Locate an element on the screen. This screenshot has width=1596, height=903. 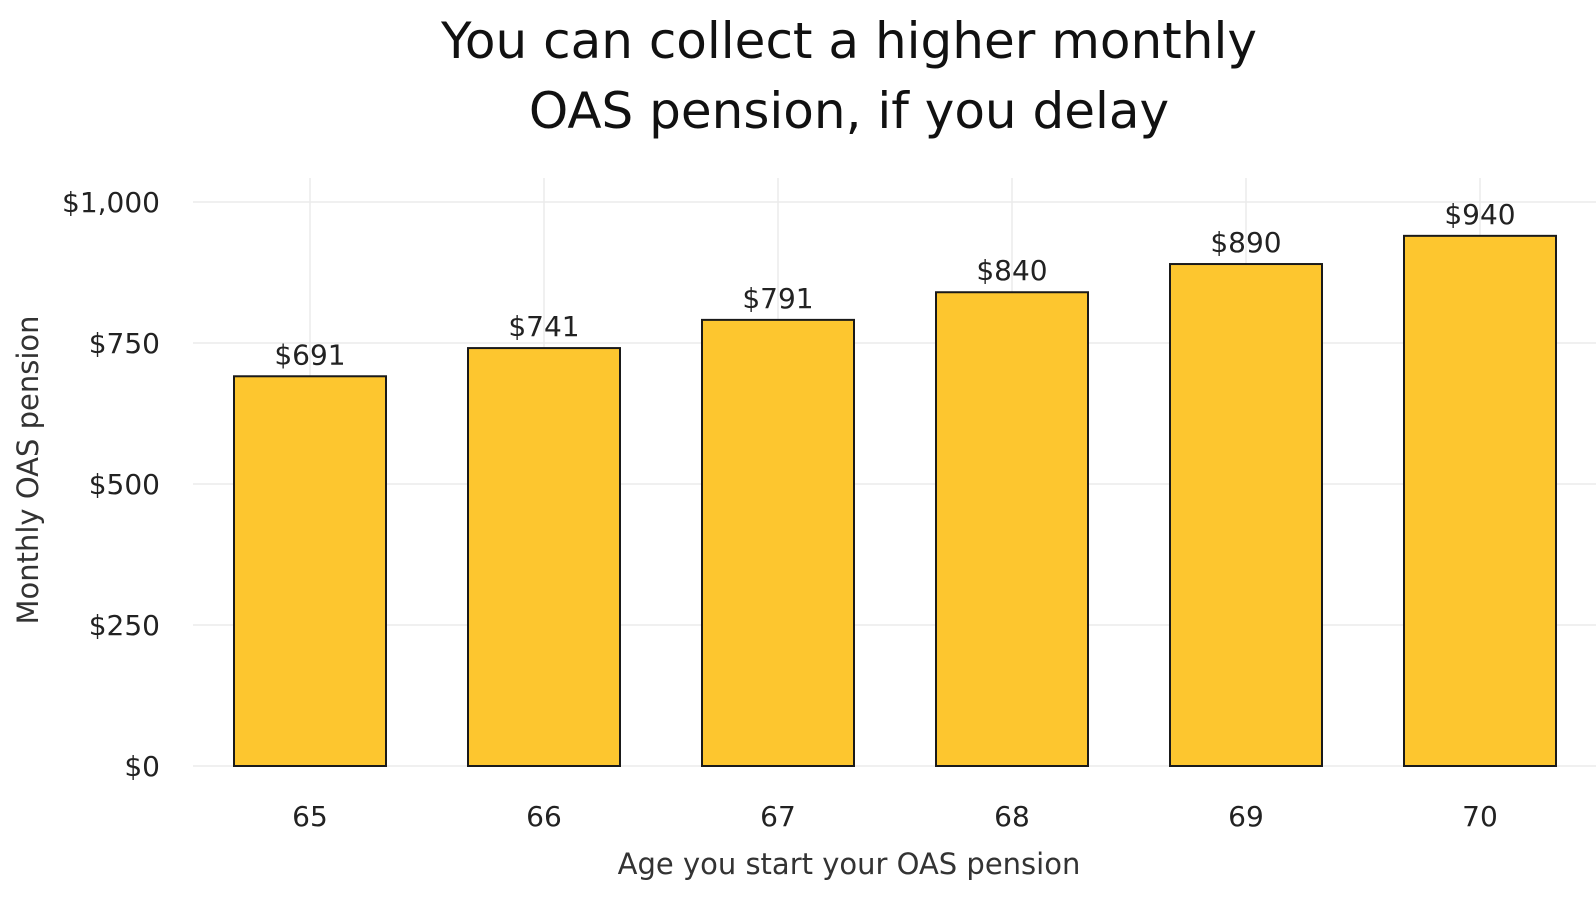
bar-value-label: $791 is located at coordinates (777, 298).